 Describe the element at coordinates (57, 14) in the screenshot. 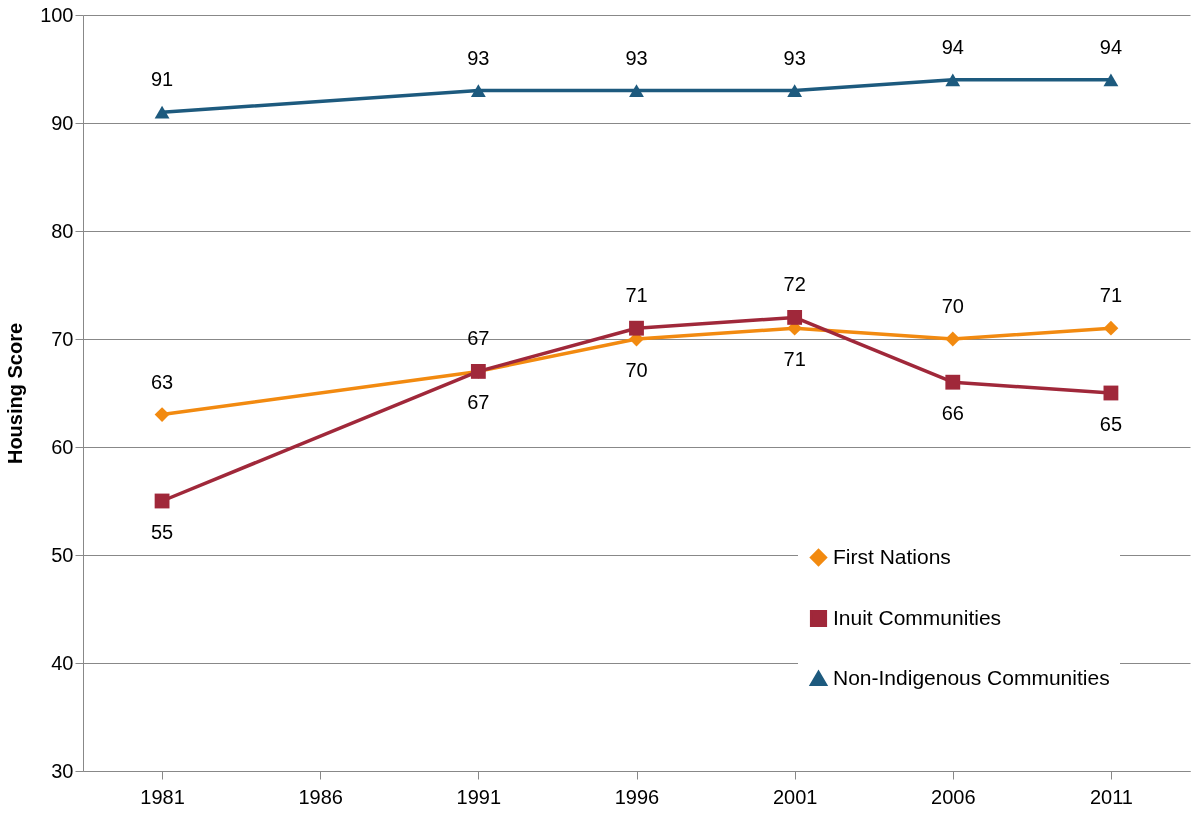

I see `y-tick-label: 100` at that location.